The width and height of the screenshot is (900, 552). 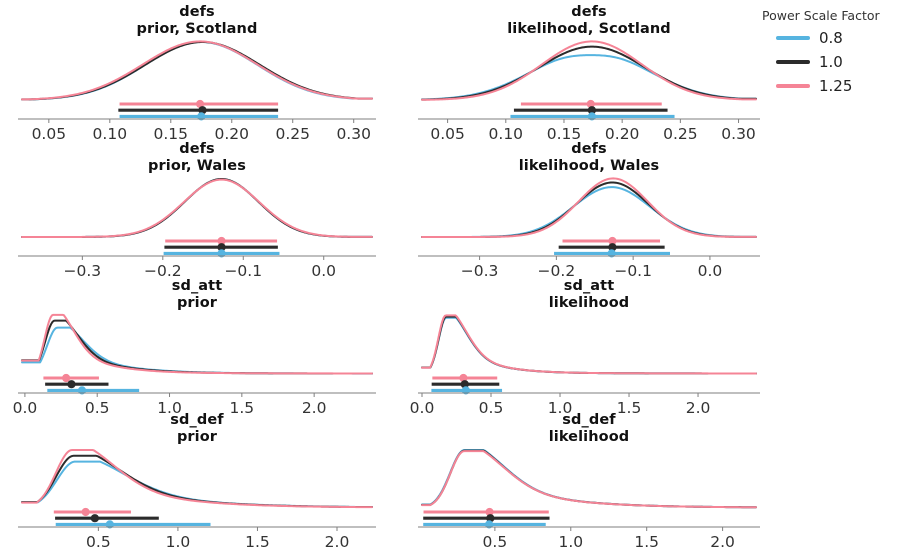 I want to click on legend-entry-label: 1.0, so click(x=831, y=62).